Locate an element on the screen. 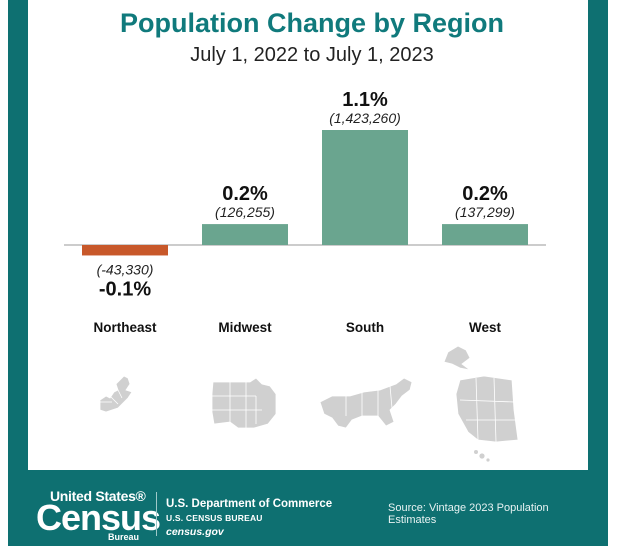  category-label-west: West is located at coordinates (485, 327).